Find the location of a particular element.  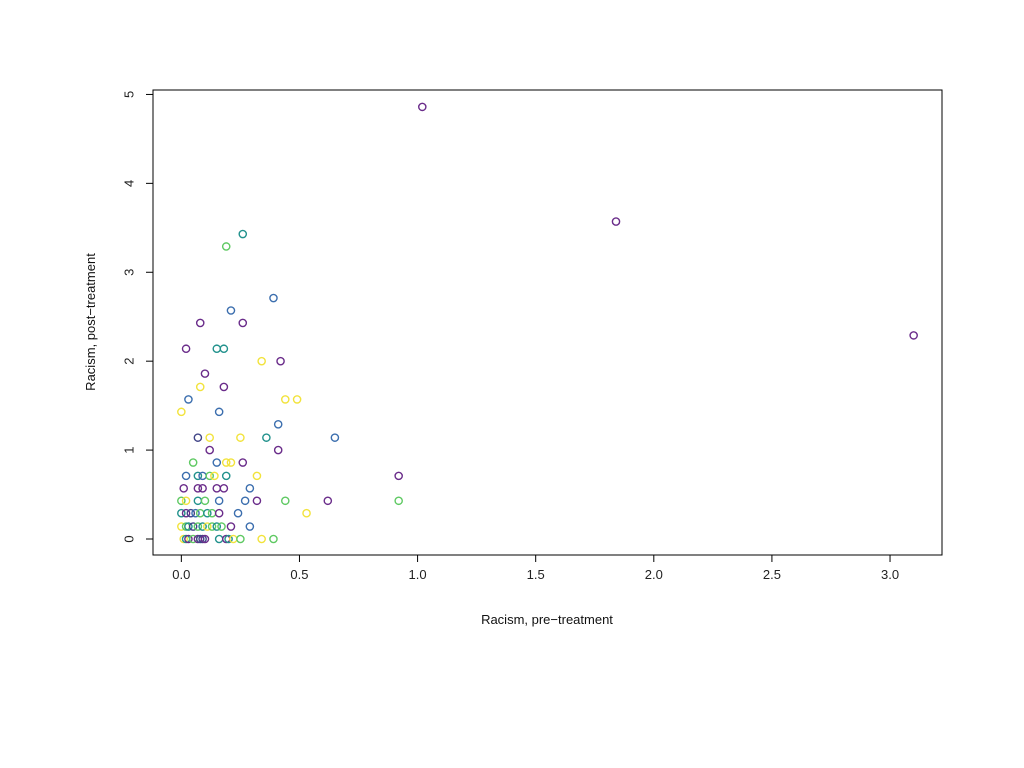

y-tick-label: 2 is located at coordinates (129, 361).